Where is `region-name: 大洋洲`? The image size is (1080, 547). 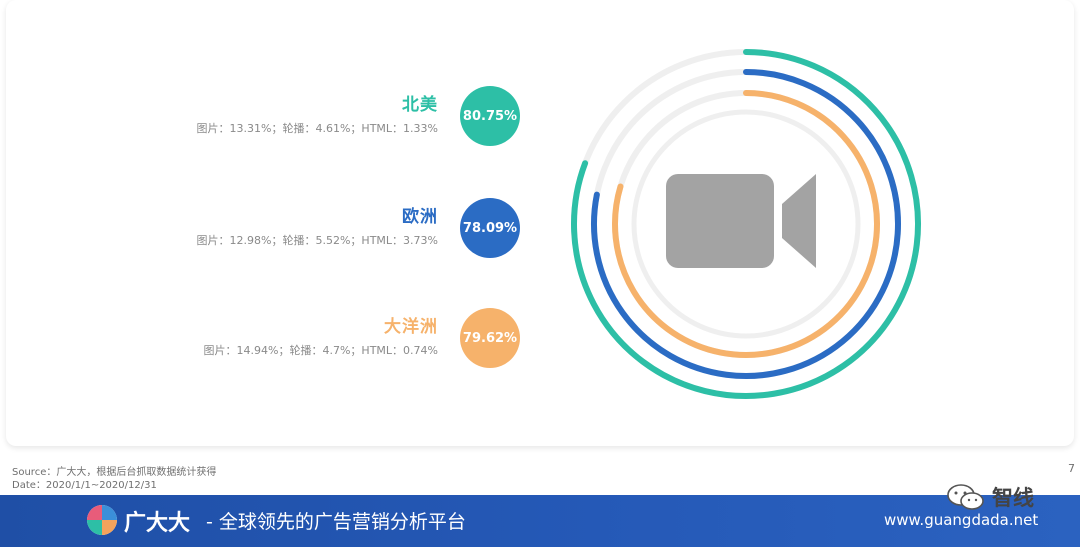
region-name: 大洋洲 is located at coordinates (411, 327).